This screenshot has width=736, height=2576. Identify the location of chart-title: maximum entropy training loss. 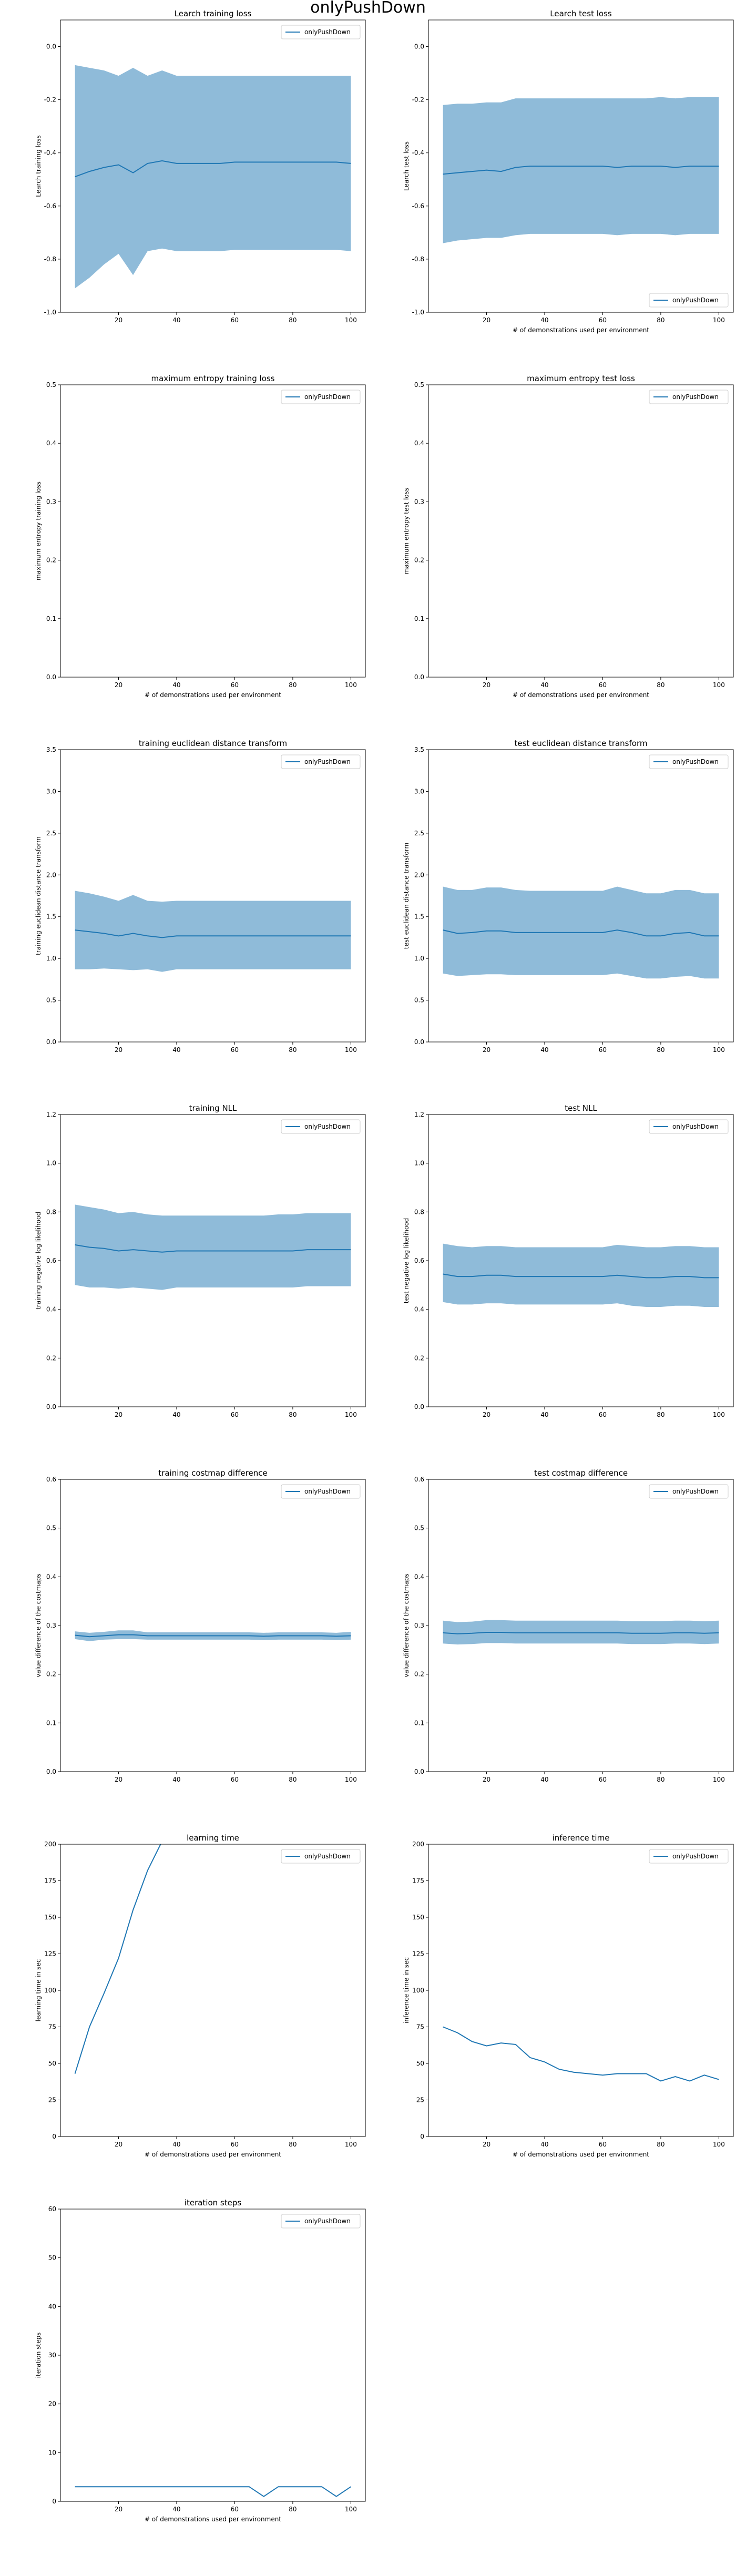
(213, 378).